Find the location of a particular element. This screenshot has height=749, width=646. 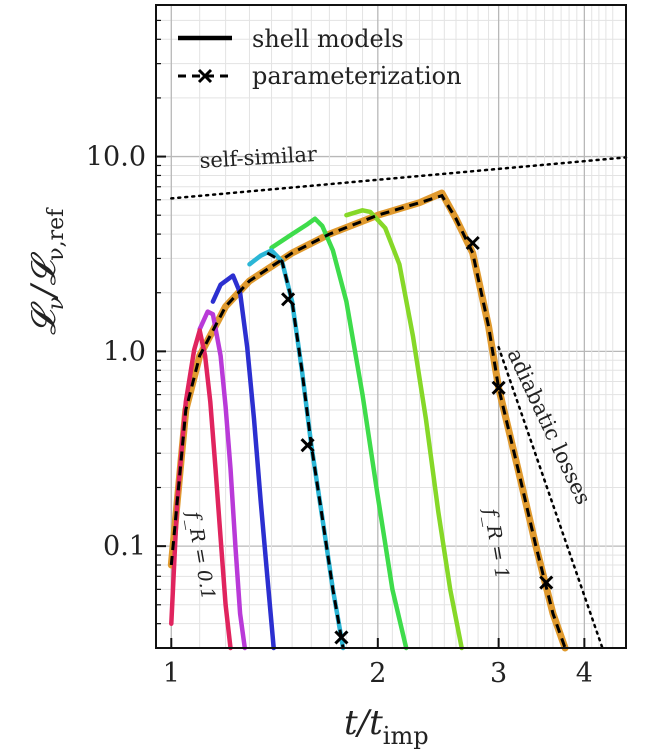

legend-label-shell-models: shell models is located at coordinates (328, 39).